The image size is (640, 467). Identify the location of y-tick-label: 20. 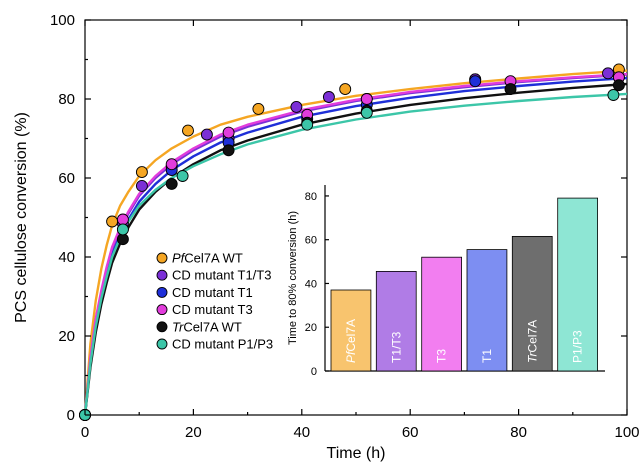
(66, 336).